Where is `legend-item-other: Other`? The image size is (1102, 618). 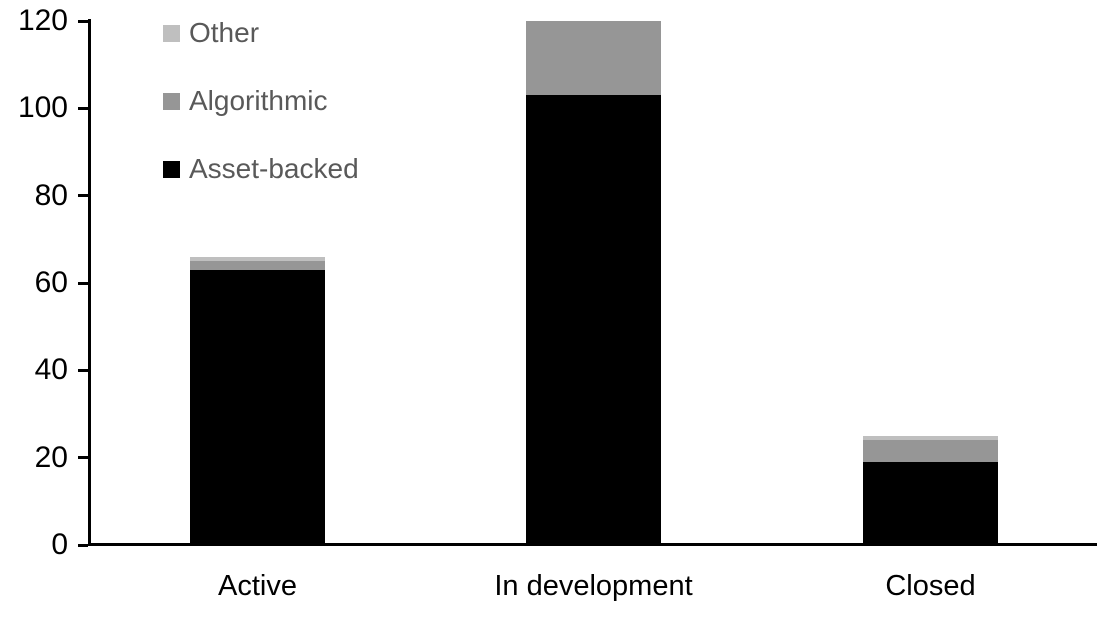 legend-item-other: Other is located at coordinates (211, 33).